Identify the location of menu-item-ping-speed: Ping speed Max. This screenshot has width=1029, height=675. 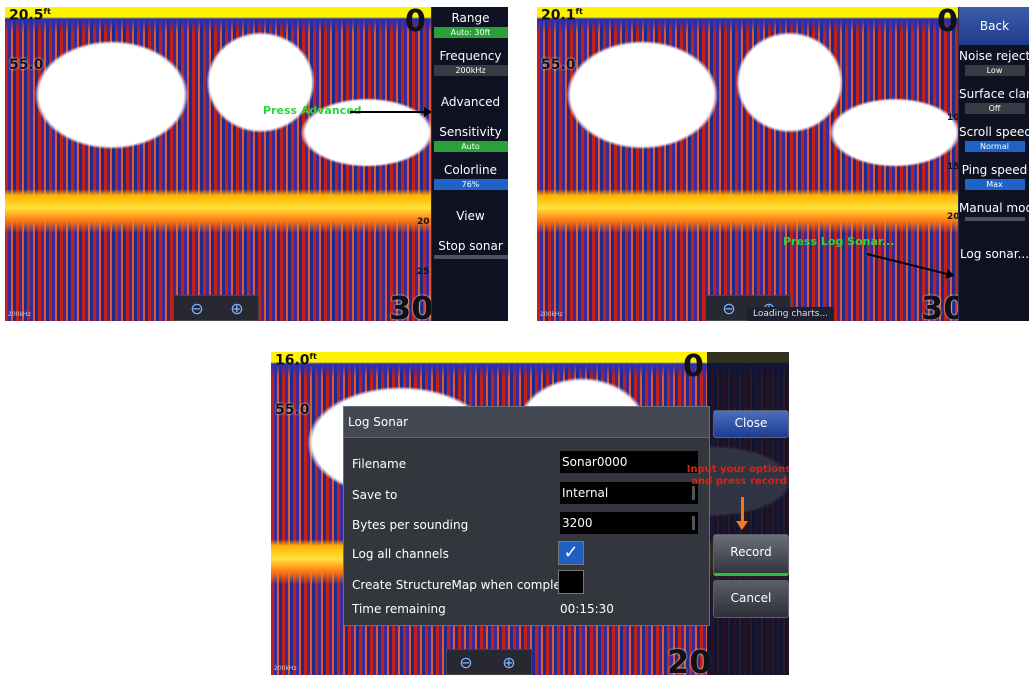
(994, 176).